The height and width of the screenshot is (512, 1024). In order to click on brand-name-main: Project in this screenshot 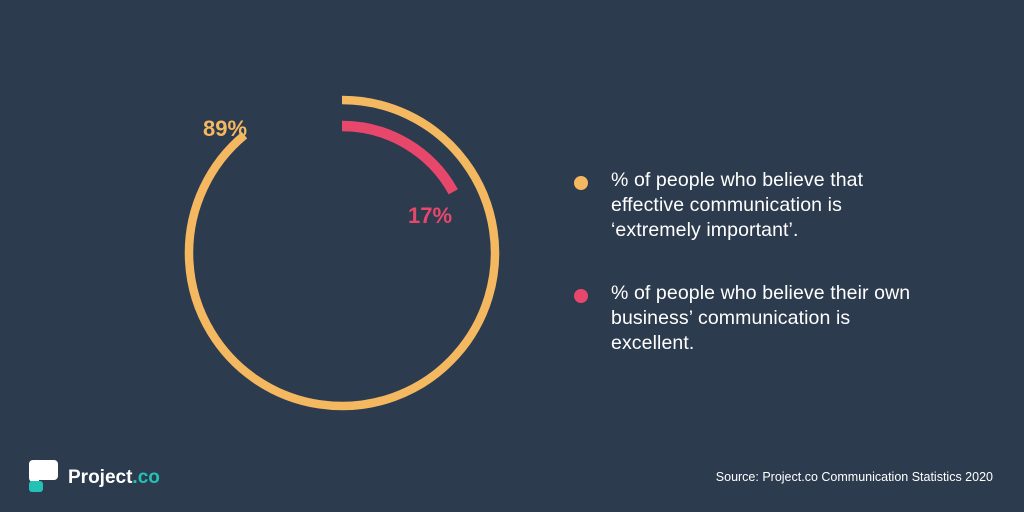, I will do `click(100, 477)`.